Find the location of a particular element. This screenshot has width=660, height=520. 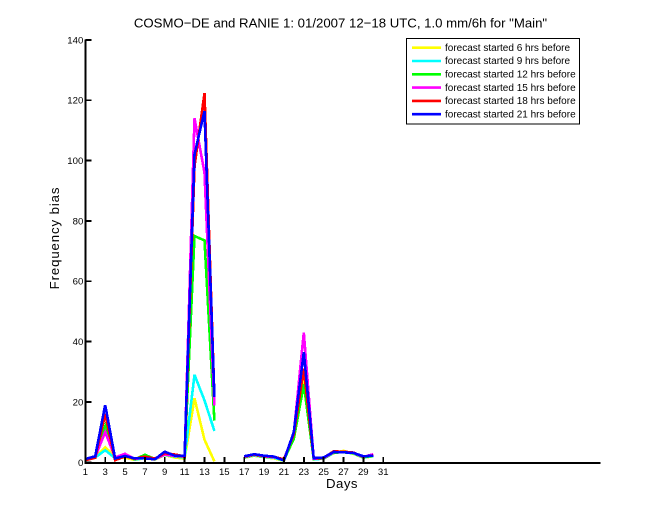

svg-text: Frequency bias is located at coordinates (54, 238).